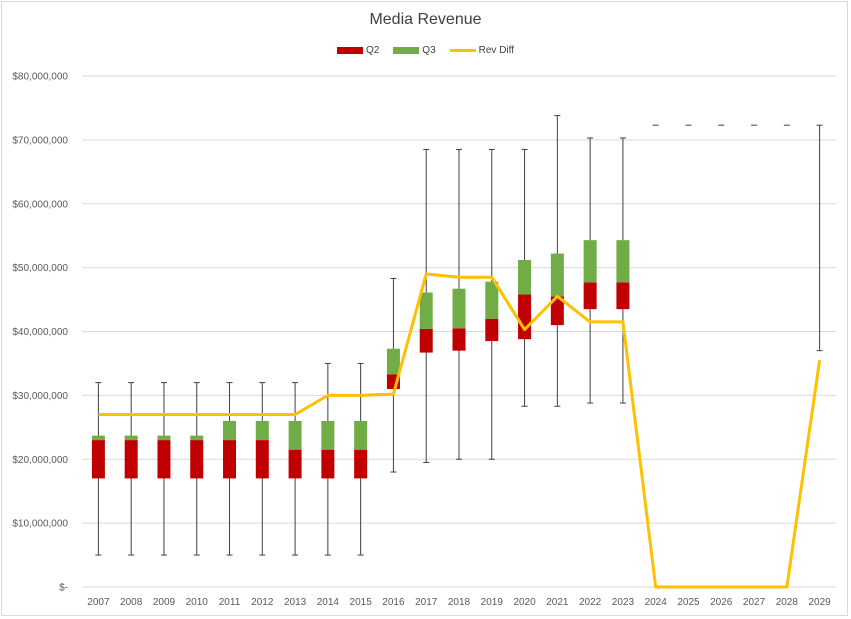 This screenshot has width=851, height=619. I want to click on legend-label-q2: Q2, so click(372, 50).